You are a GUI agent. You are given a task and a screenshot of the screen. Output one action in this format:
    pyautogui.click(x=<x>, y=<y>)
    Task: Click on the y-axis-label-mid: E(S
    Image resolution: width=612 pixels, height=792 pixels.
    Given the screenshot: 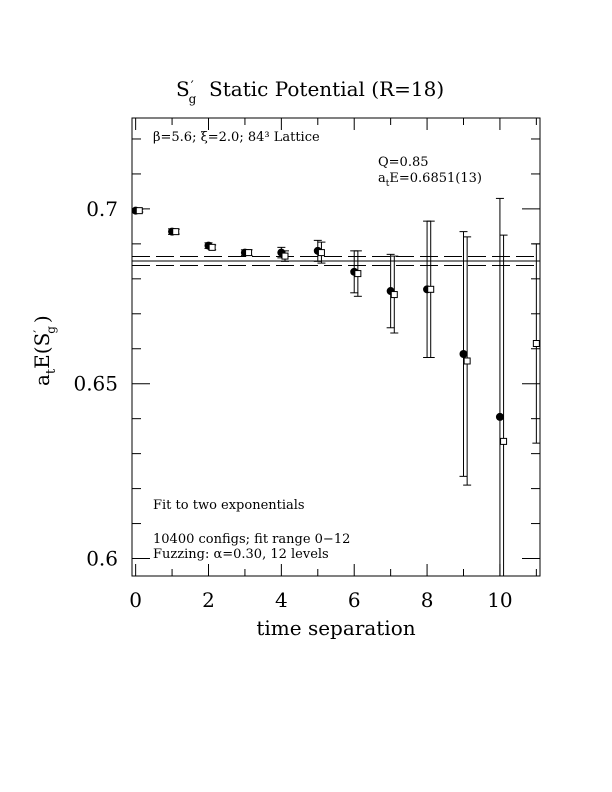 What is the action you would take?
    pyautogui.click(x=42, y=351)
    